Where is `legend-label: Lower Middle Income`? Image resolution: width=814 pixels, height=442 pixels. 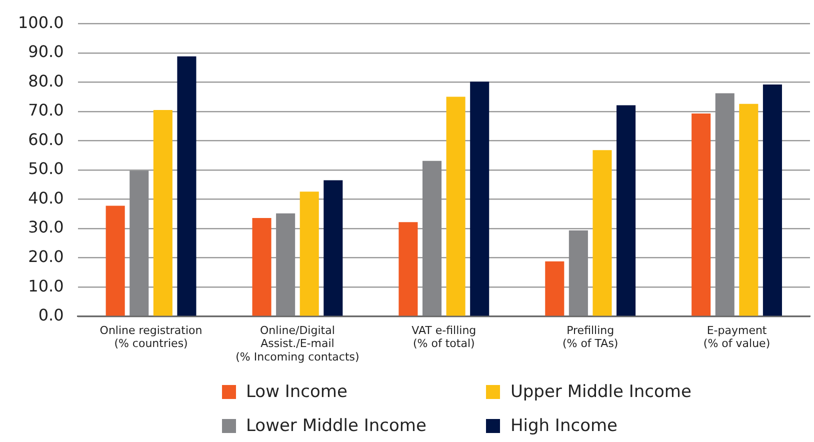 legend-label: Lower Middle Income is located at coordinates (336, 426).